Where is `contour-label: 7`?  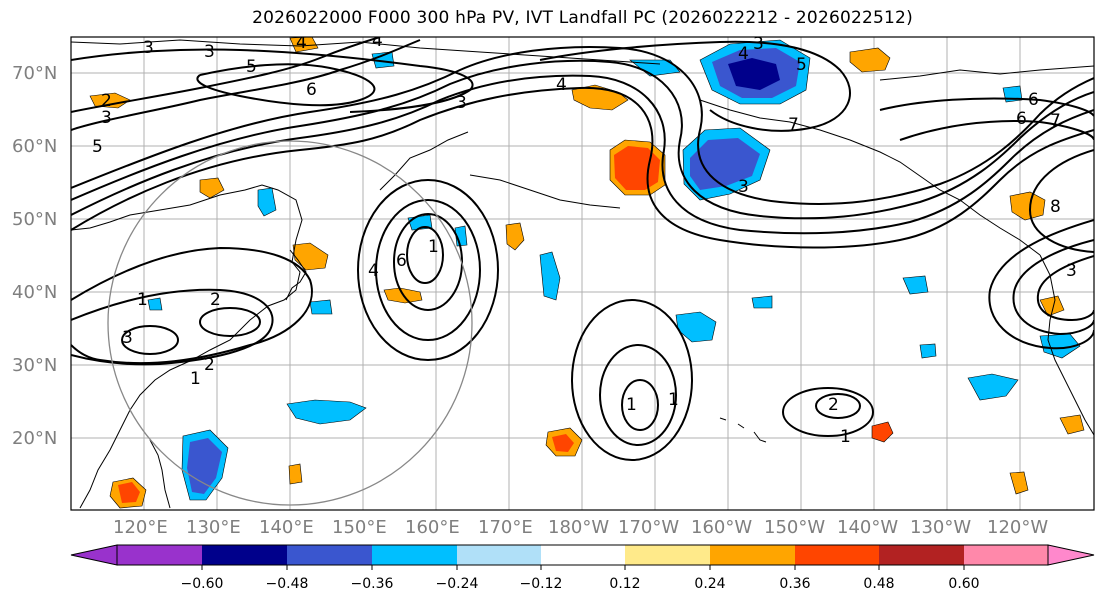 contour-label: 7 is located at coordinates (1055, 121).